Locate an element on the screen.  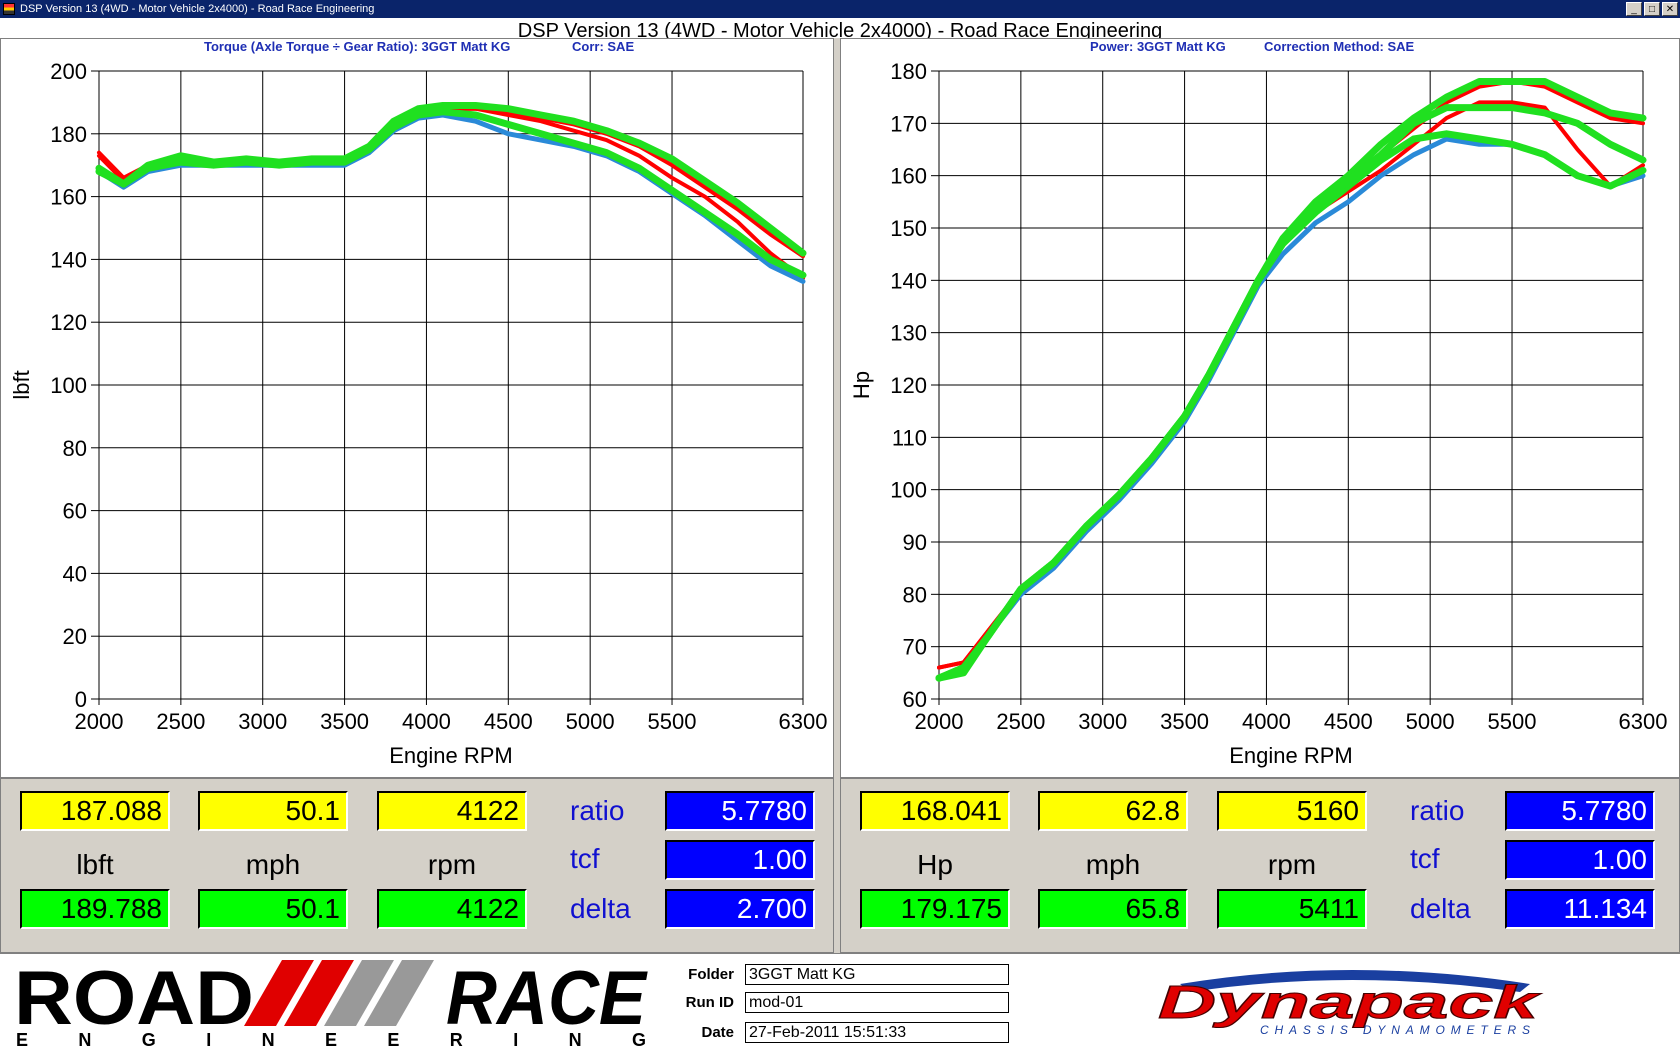
rpm-peak-value: 4122 is located at coordinates (452, 909).